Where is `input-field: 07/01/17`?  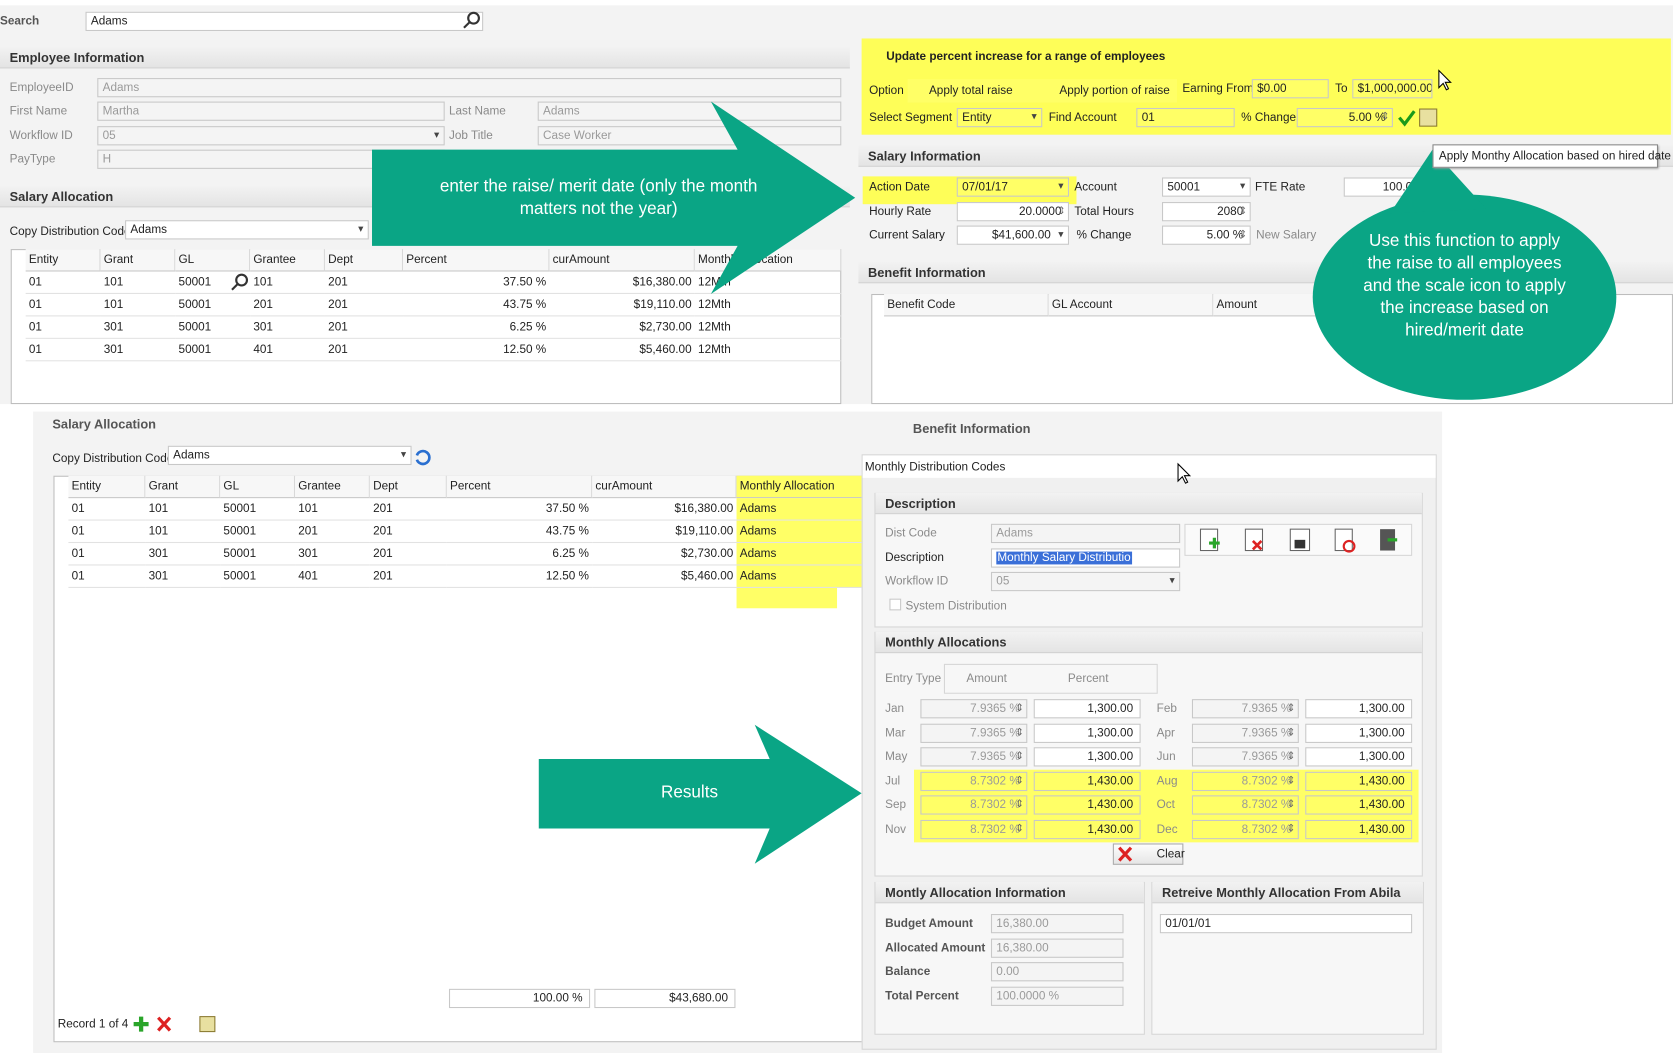 input-field: 07/01/17 is located at coordinates (1012, 187).